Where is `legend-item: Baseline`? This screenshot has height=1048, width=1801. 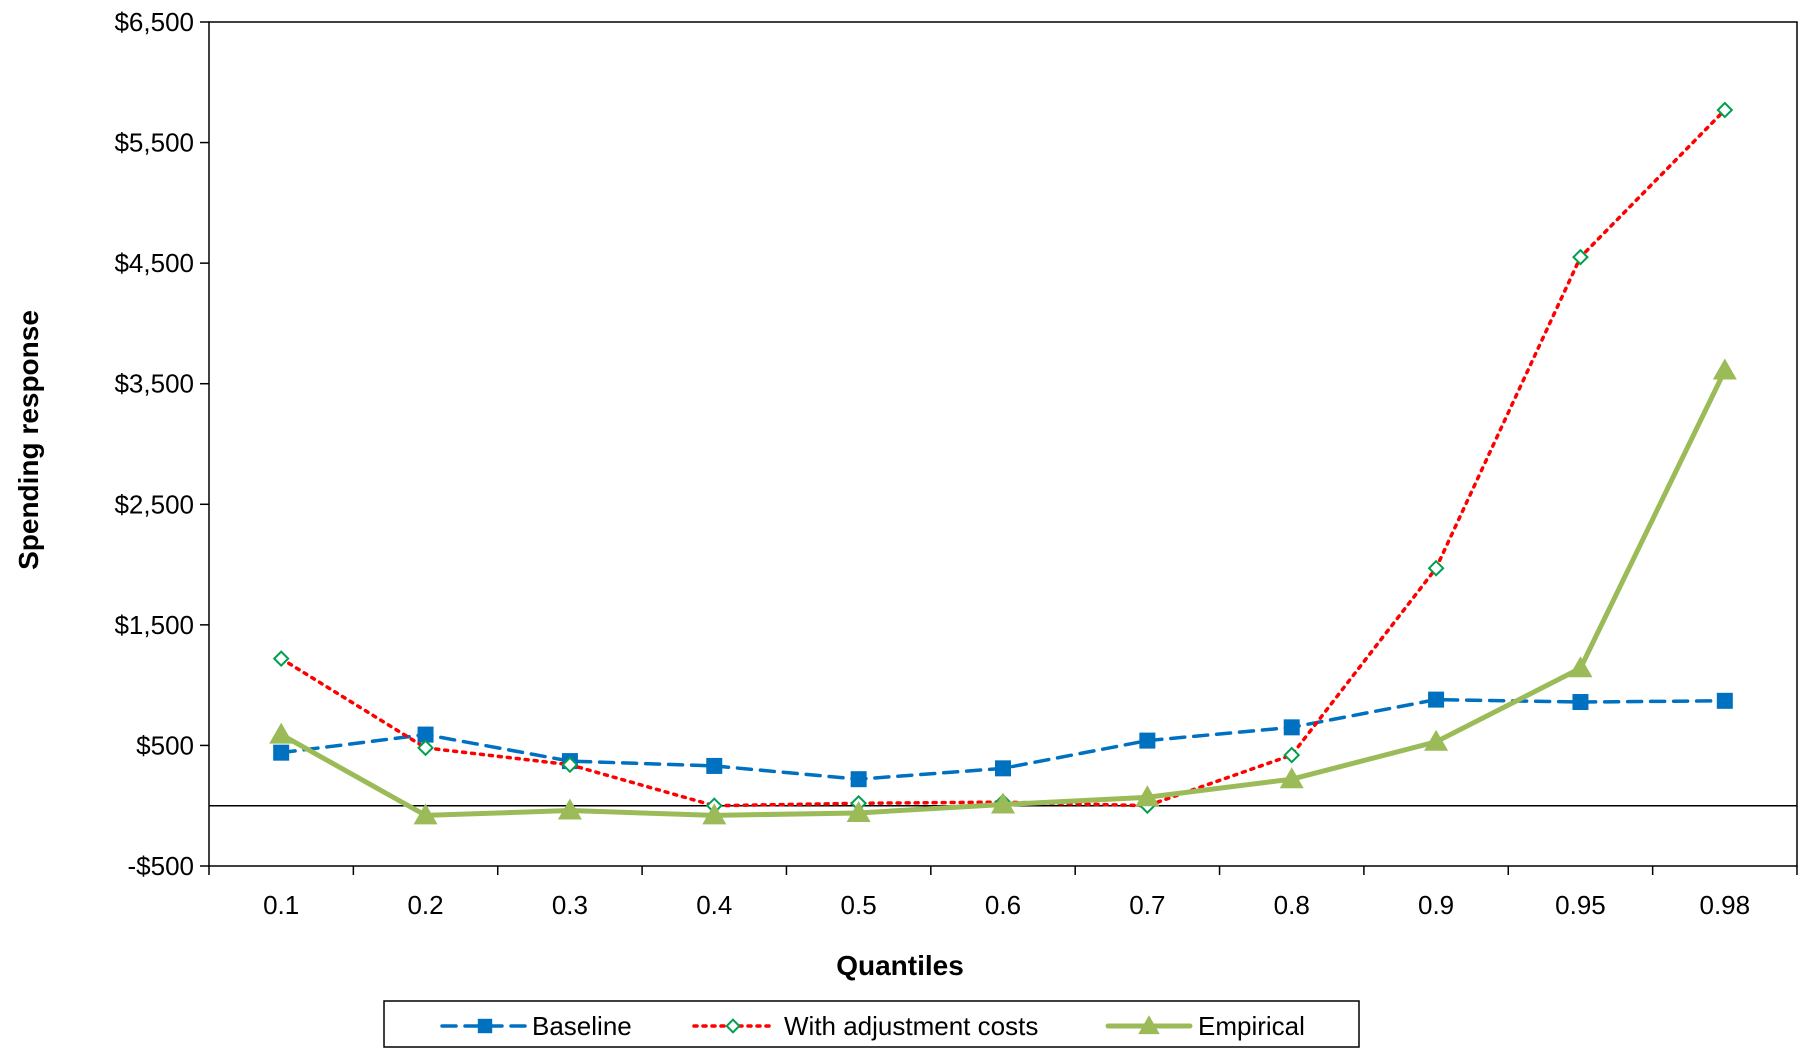 legend-item: Baseline is located at coordinates (536, 1026).